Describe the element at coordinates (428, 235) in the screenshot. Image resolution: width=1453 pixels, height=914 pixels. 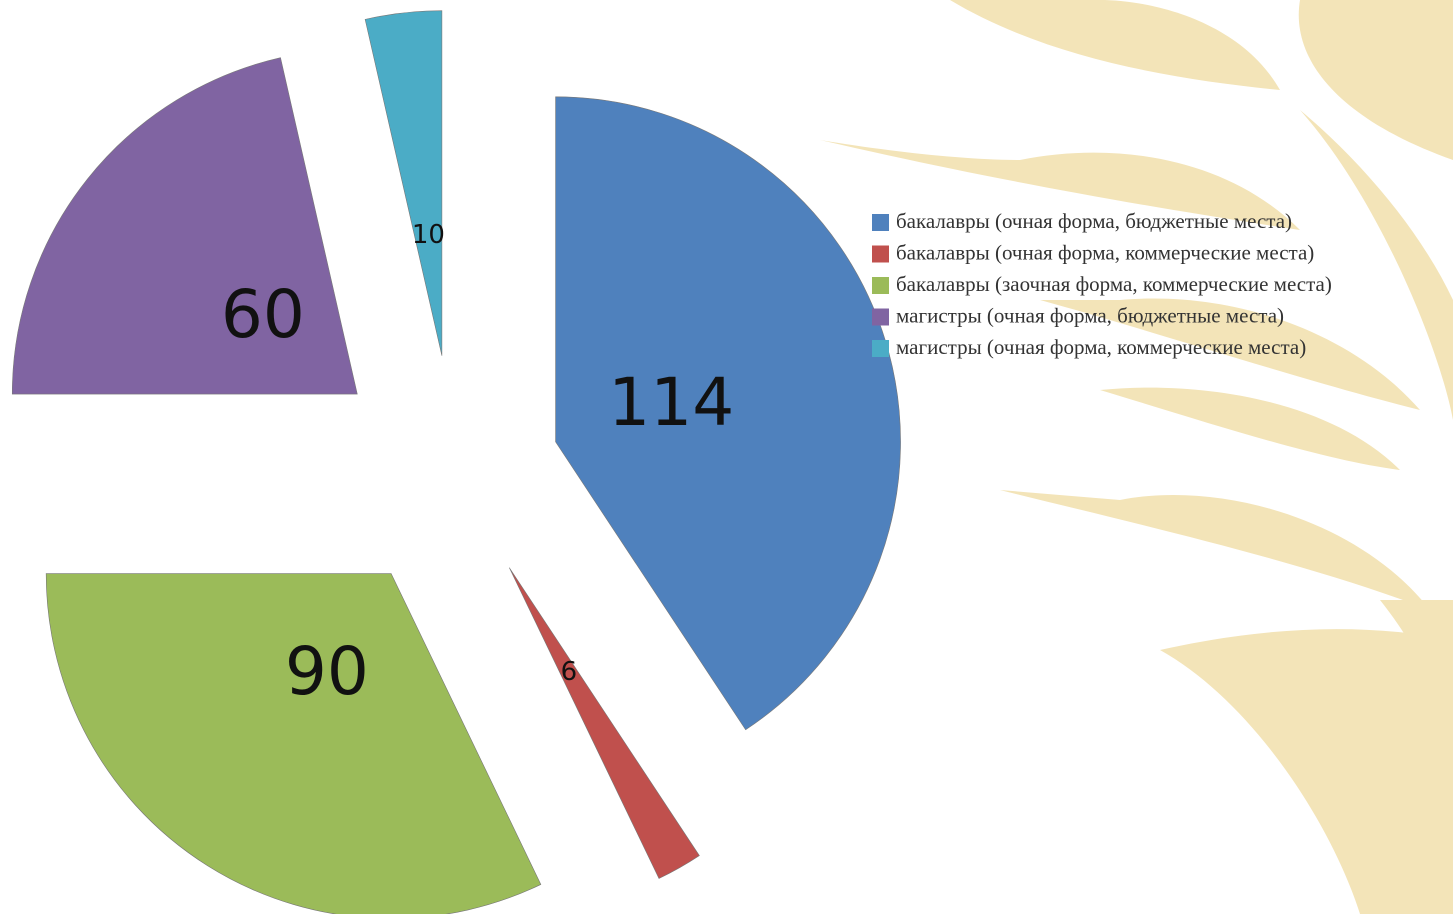
I see `data-label: 10` at that location.